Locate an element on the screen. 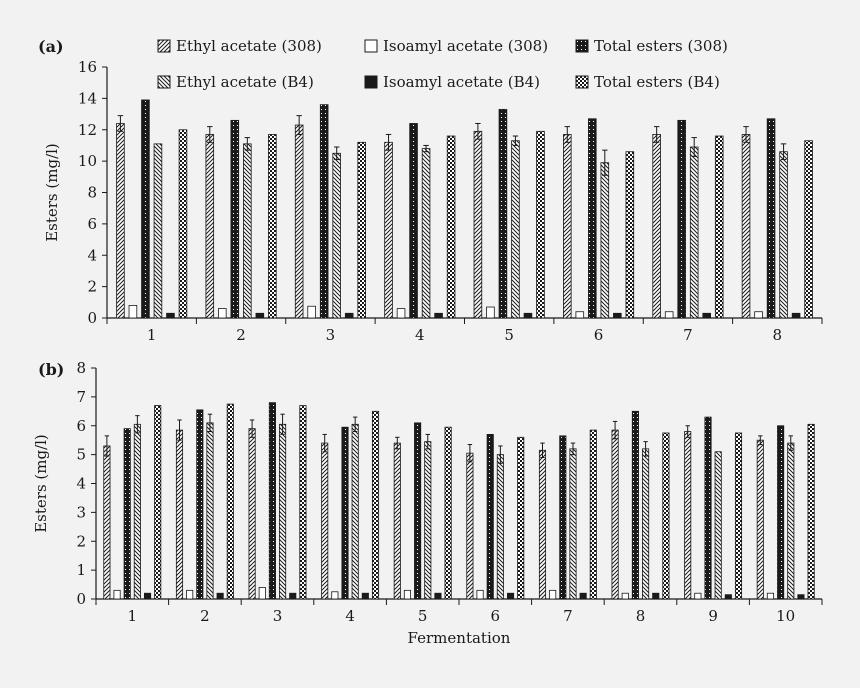  legend-swatch-total_b4 is located at coordinates (582, 82).